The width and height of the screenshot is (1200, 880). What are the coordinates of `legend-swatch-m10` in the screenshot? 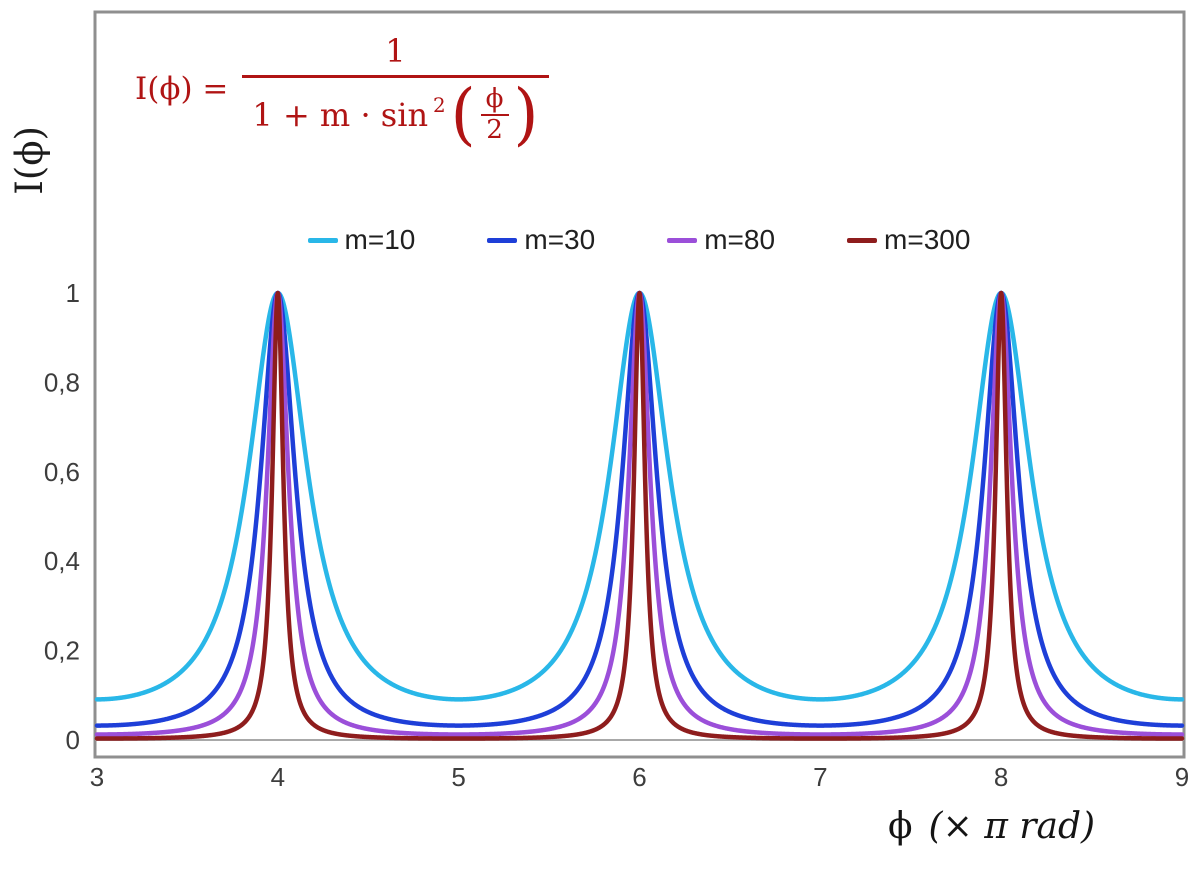 It's located at (322, 240).